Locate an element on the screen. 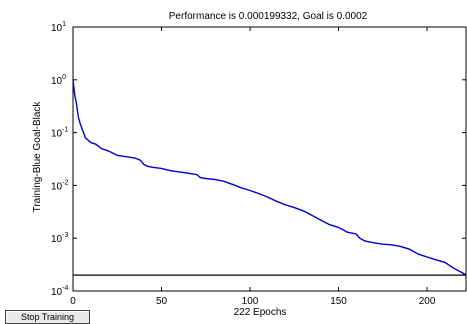 This screenshot has height=324, width=467. y-tick-label: 10⁻⁴ is located at coordinates (59, 291).